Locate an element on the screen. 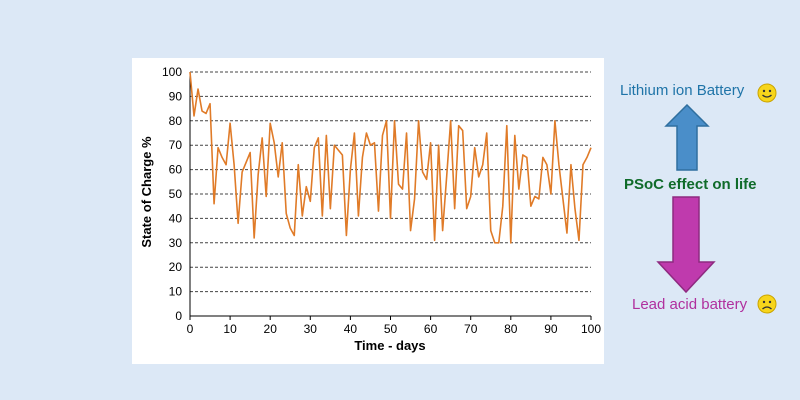 This screenshot has width=800, height=400. y-tick-label: 80 is located at coordinates (176, 121).